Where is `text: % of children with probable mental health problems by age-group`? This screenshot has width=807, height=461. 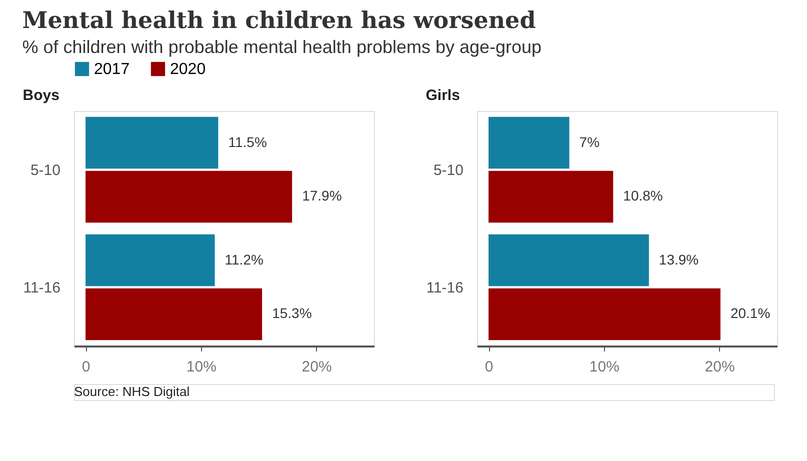
text: % of children with probable mental health problems by age-group is located at coordinates (282, 47).